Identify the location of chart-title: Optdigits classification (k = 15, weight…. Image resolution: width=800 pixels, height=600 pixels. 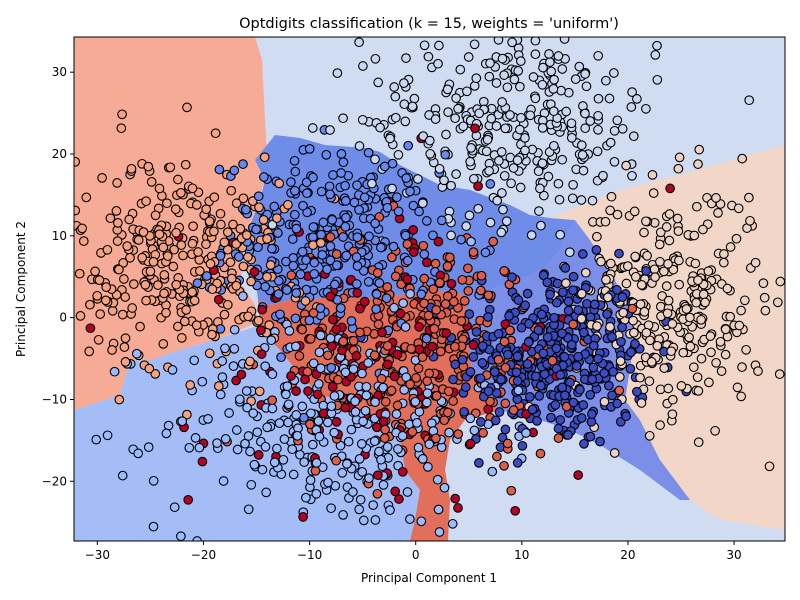
(429, 24).